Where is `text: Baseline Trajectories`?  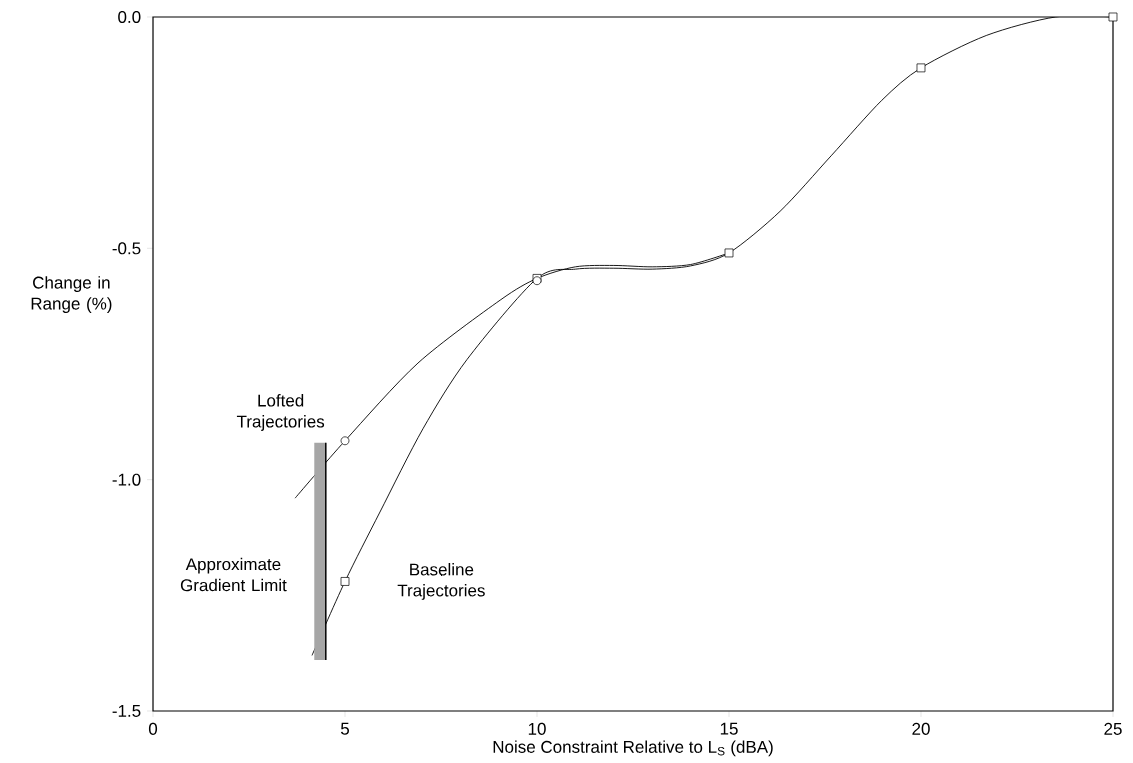
text: Baseline Trajectories is located at coordinates (441, 581).